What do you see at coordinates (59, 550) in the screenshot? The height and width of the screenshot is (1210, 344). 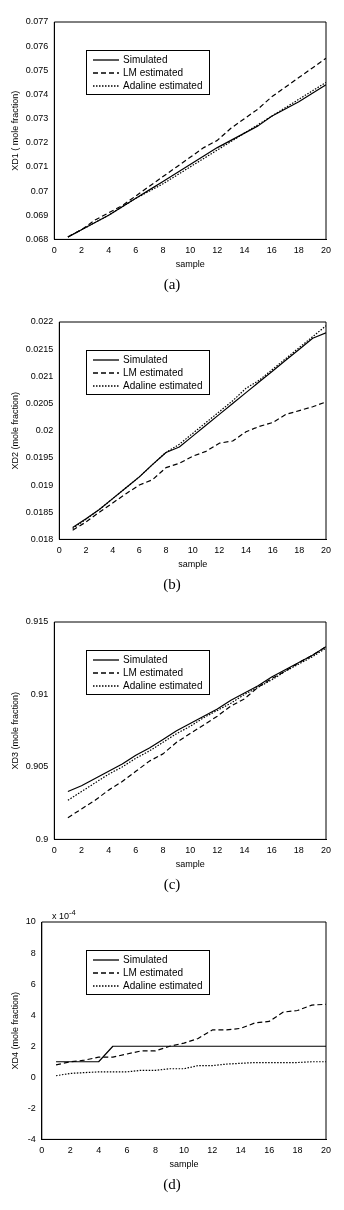 I see `x-tick-label: 0` at bounding box center [59, 550].